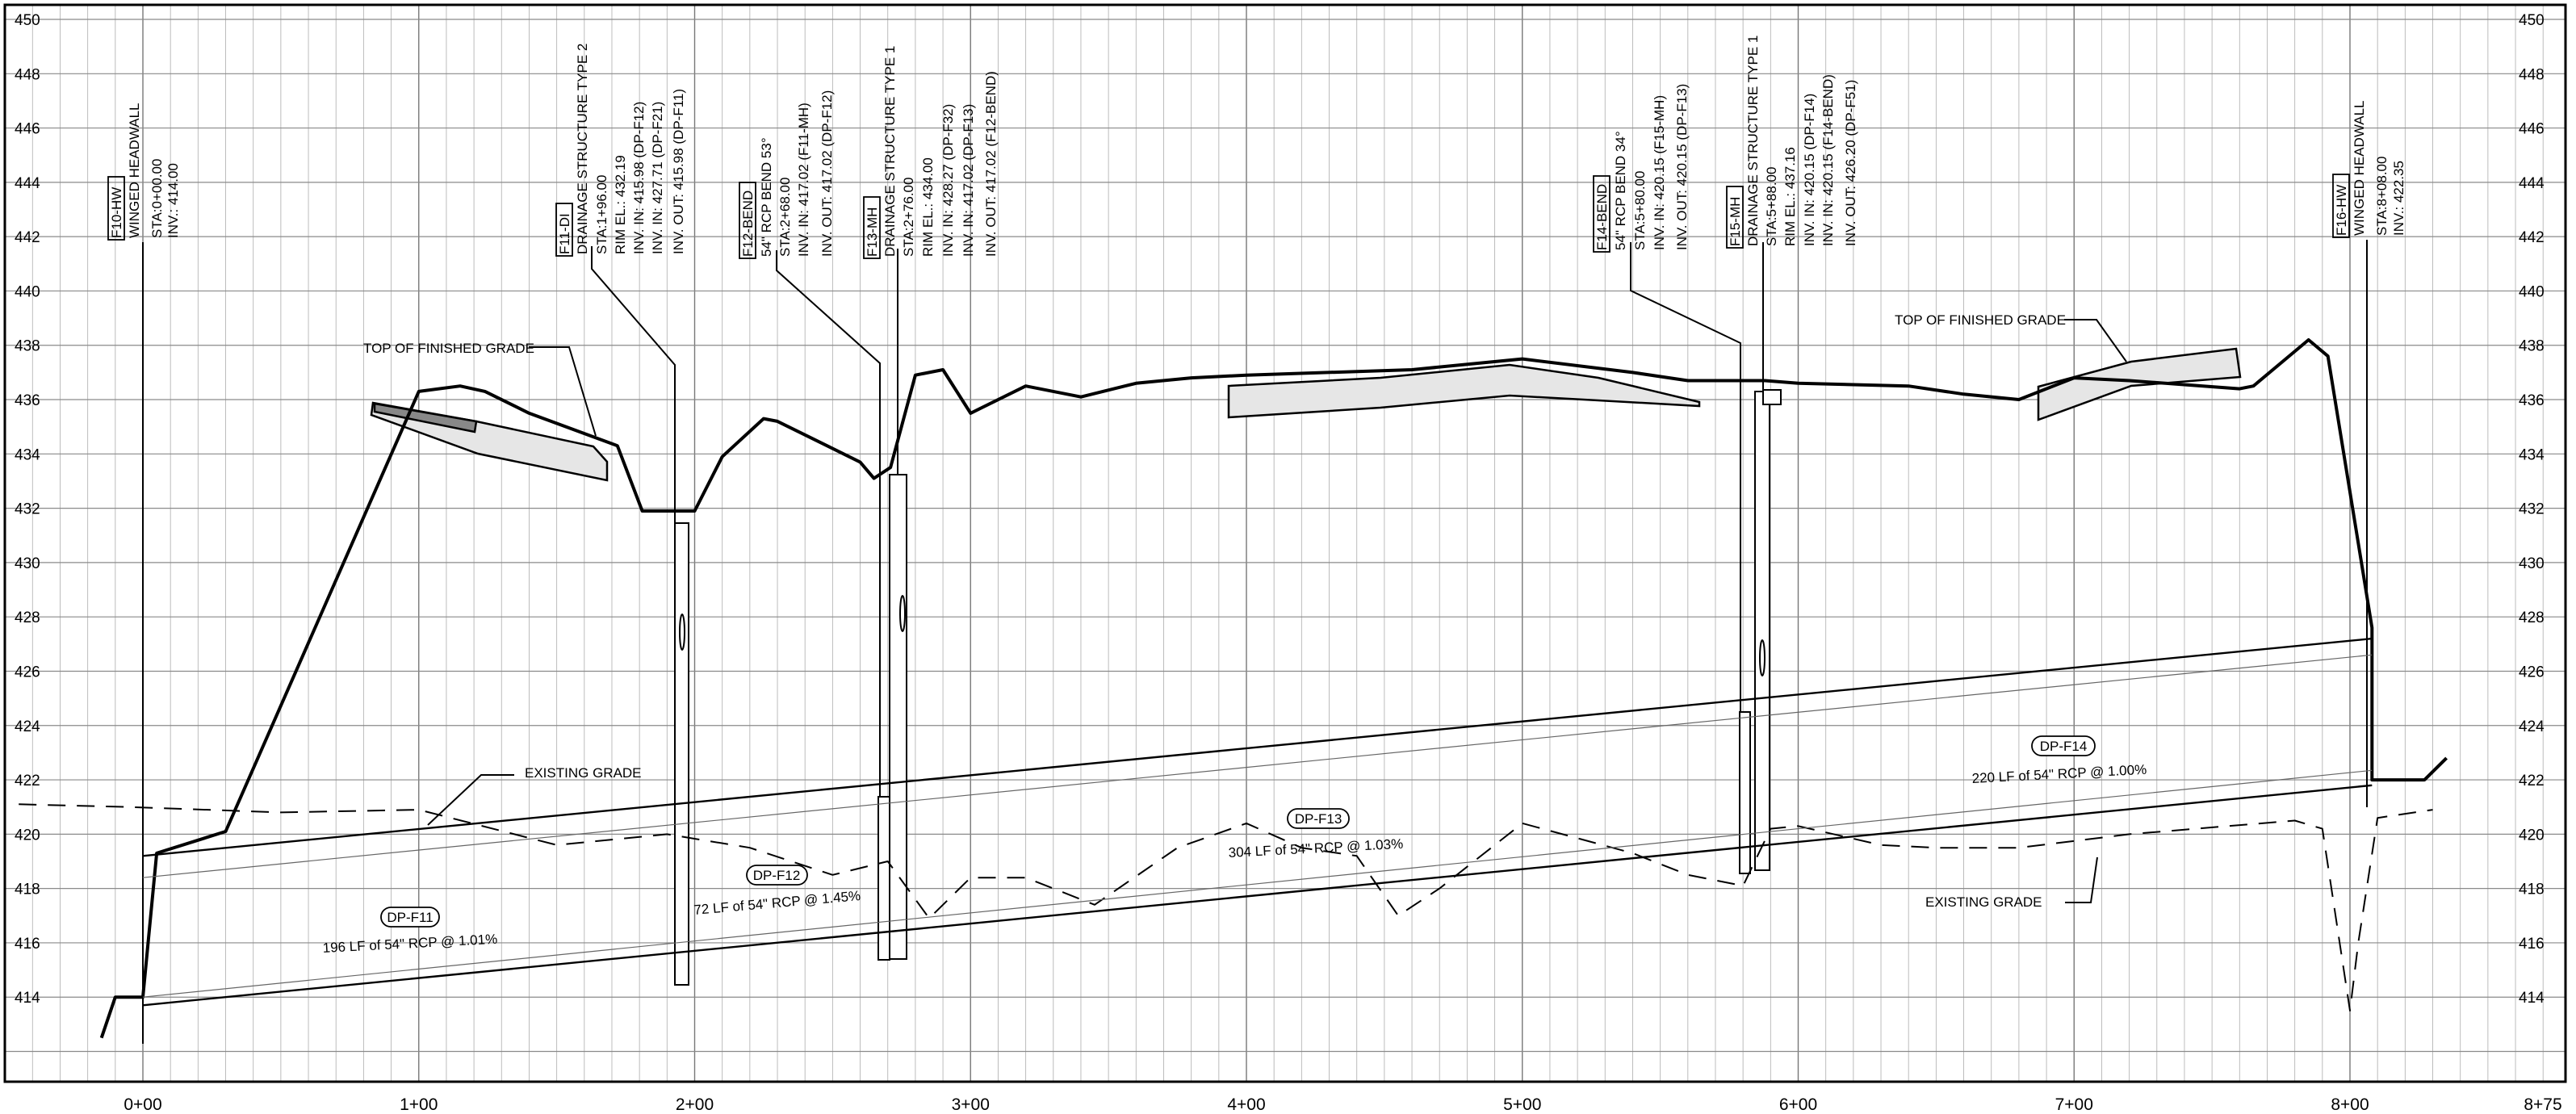 This screenshot has width=2576, height=1114. Describe the element at coordinates (2532, 944) in the screenshot. I see `elev-label-right: 416` at that location.